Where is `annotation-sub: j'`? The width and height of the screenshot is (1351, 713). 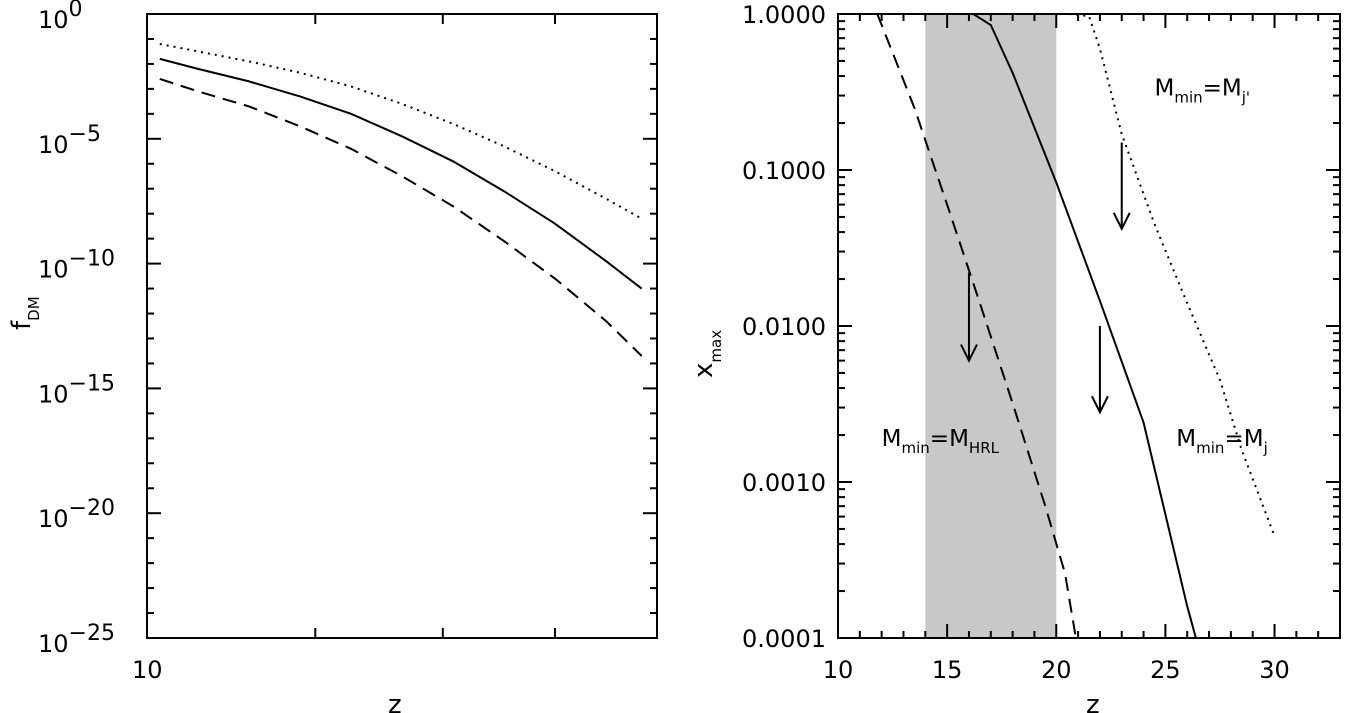
annotation-sub: j' is located at coordinates (1245, 98).